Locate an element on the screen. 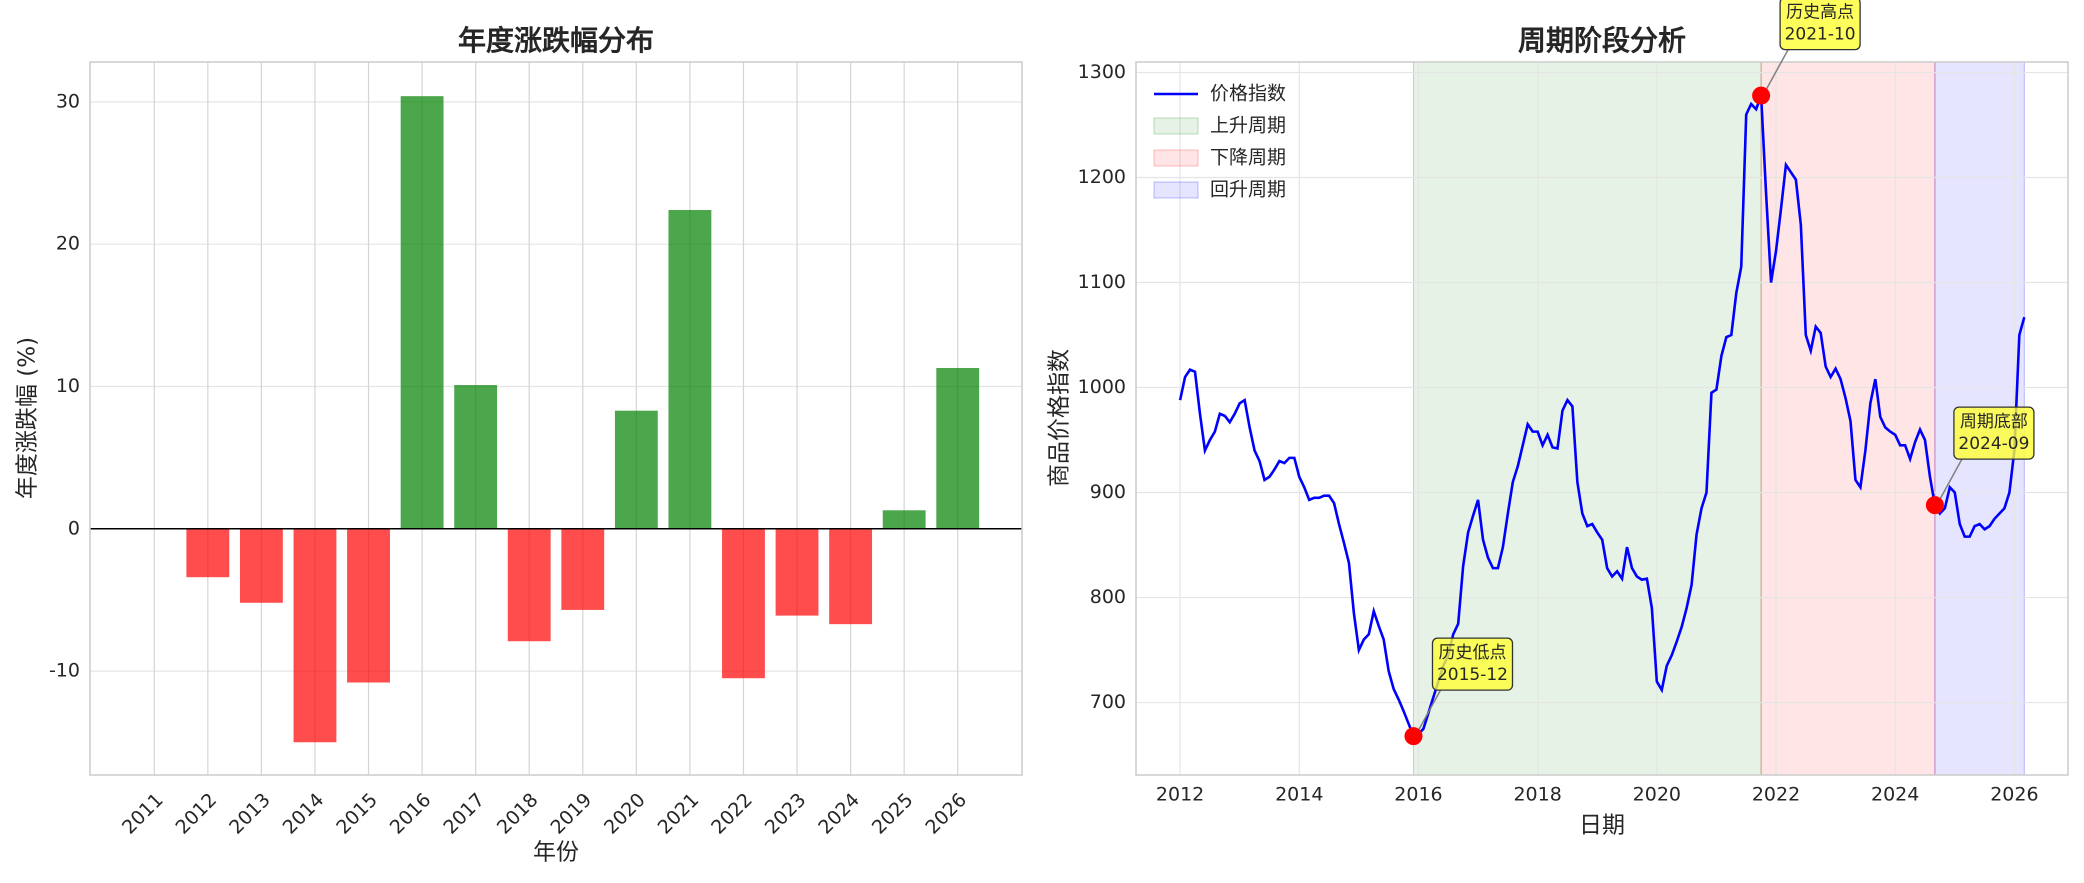 This screenshot has height=883, width=2084. y-axis-label: 年度涨跌幅 (%) is located at coordinates (28, 418).